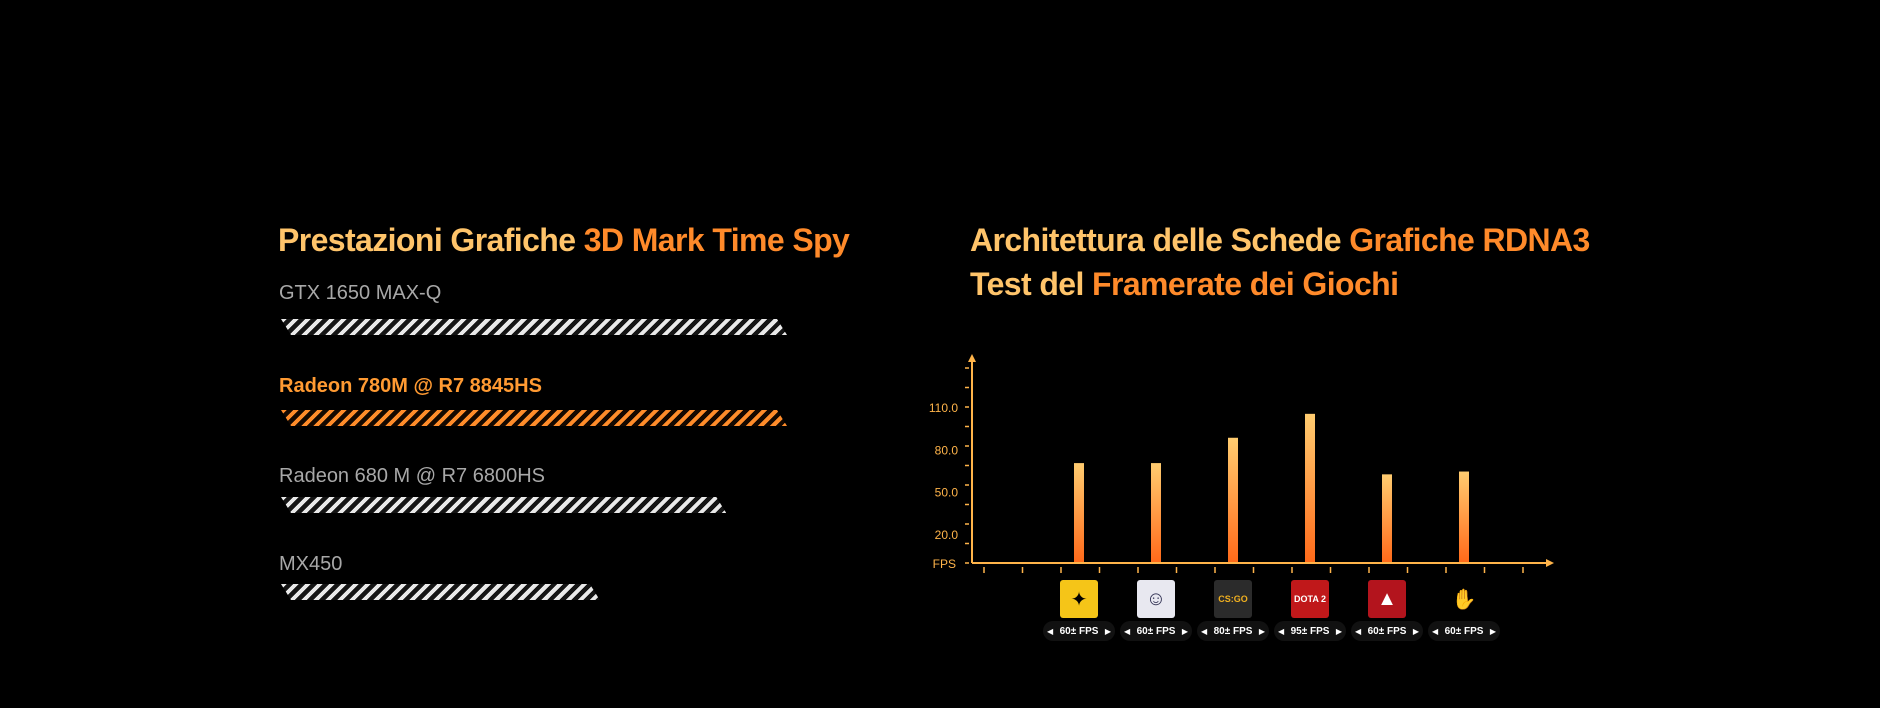 This screenshot has width=1880, height=708. What do you see at coordinates (1469, 240) in the screenshot?
I see `chart-title-line1-part2: Grafiche RDNA3` at bounding box center [1469, 240].